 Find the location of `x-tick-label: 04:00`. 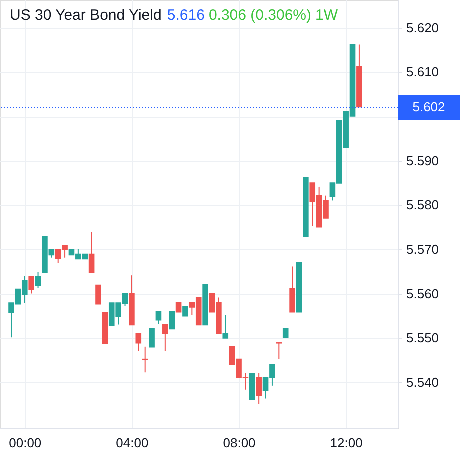

x-tick-label: 04:00 is located at coordinates (132, 443).